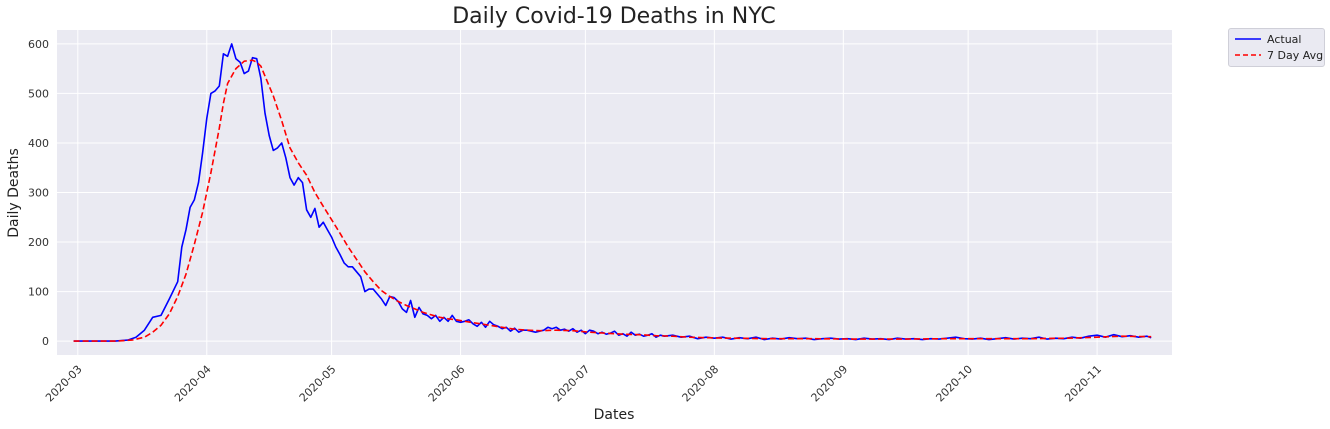  I want to click on legend-swatch-7-day-avg, so click(1248, 55).